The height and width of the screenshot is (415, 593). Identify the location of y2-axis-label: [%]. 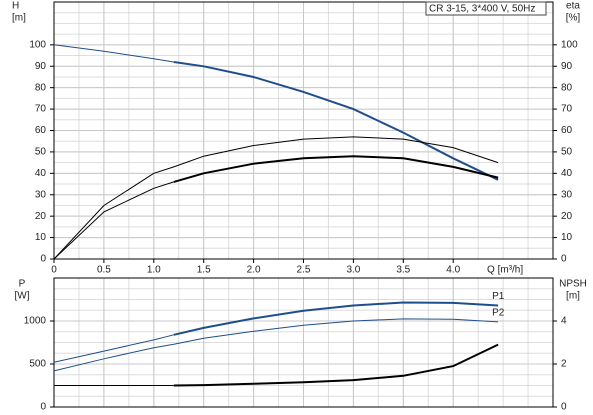
(573, 18).